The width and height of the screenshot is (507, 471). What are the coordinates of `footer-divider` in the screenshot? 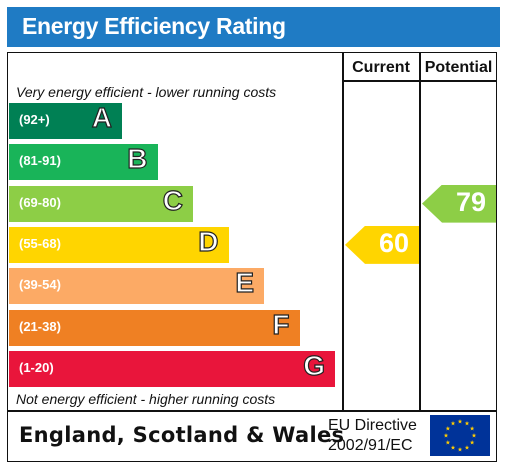 It's located at (252, 411).